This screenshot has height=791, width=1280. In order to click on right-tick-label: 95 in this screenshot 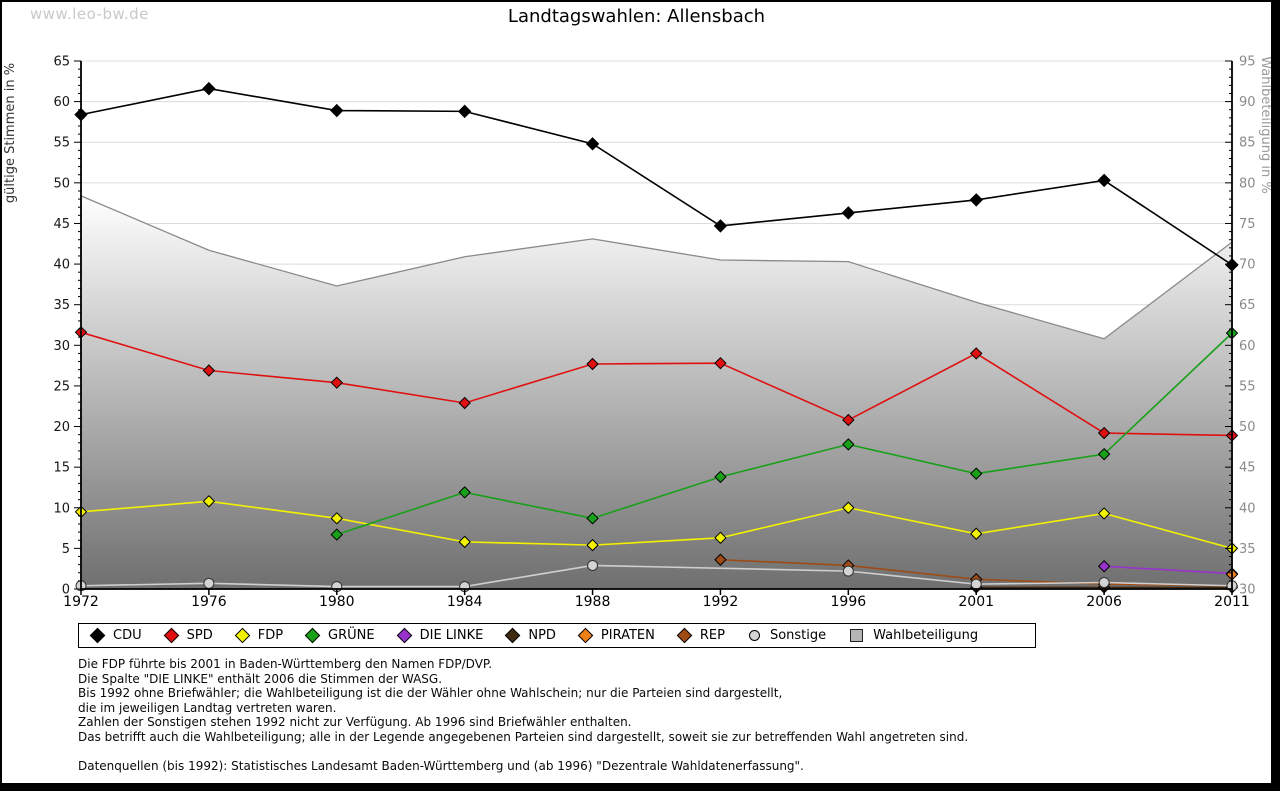, I will do `click(1247, 62)`.